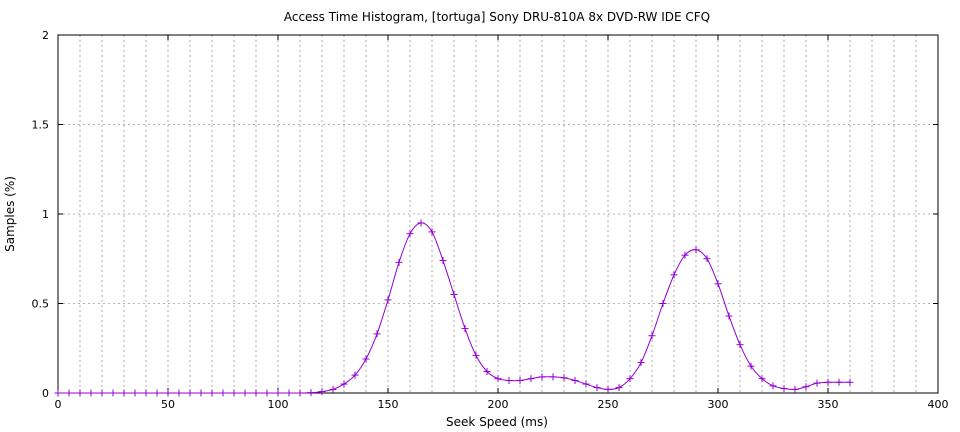 Image resolution: width=960 pixels, height=432 pixels. What do you see at coordinates (608, 404) in the screenshot?
I see `x-tick-label: 250` at bounding box center [608, 404].